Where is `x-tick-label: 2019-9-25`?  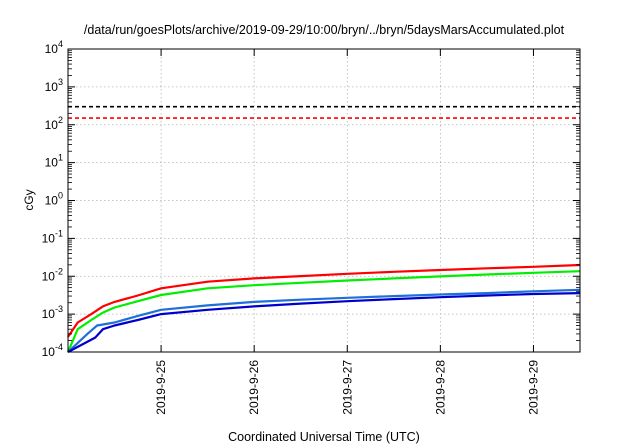
x-tick-label: 2019-9-25 is located at coordinates (161, 387).